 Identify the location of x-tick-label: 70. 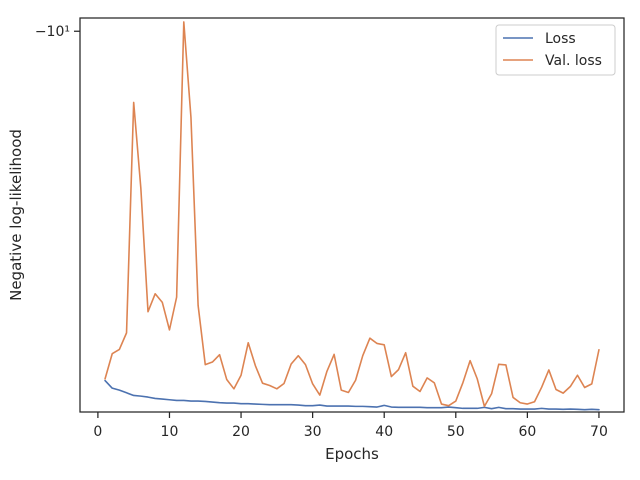
(599, 432).